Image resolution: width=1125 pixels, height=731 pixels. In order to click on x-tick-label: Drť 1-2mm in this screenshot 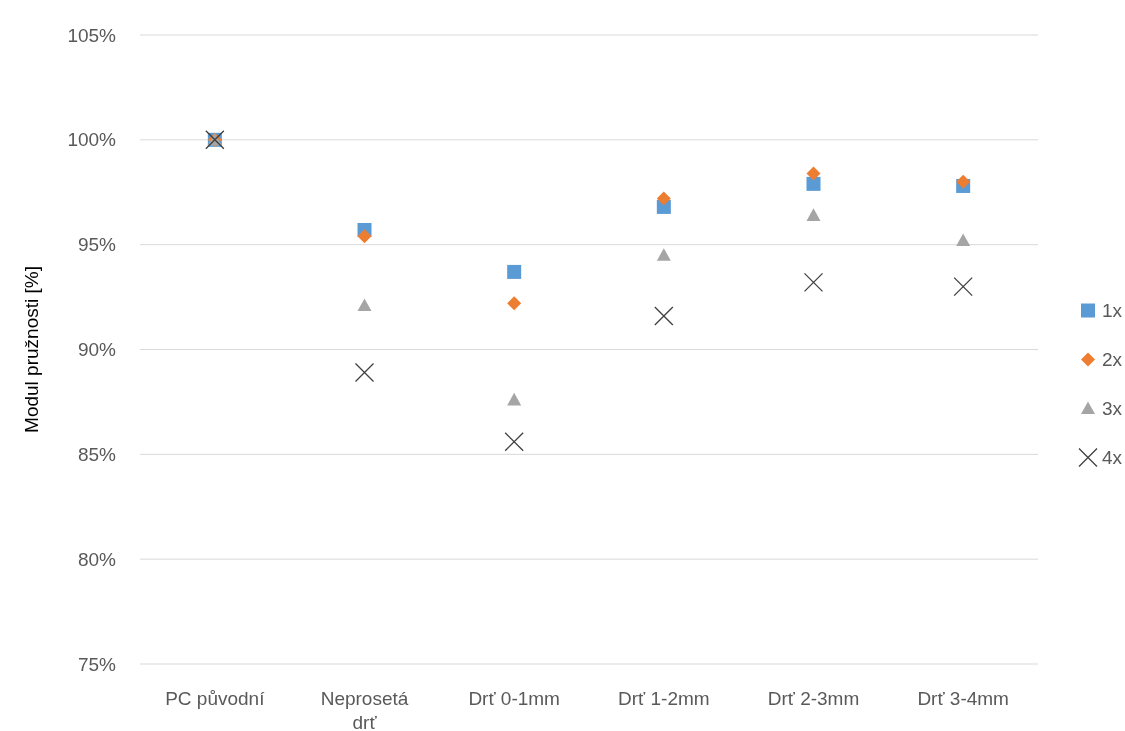, I will do `click(664, 698)`.